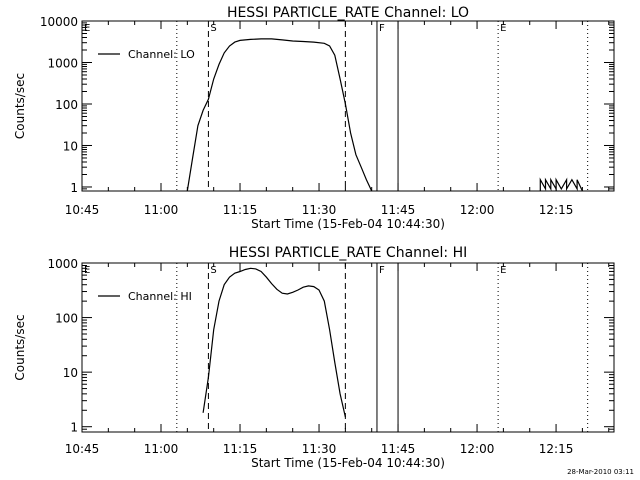 The height and width of the screenshot is (480, 640). What do you see at coordinates (160, 296) in the screenshot?
I see `legend-label: Channel: HI` at bounding box center [160, 296].